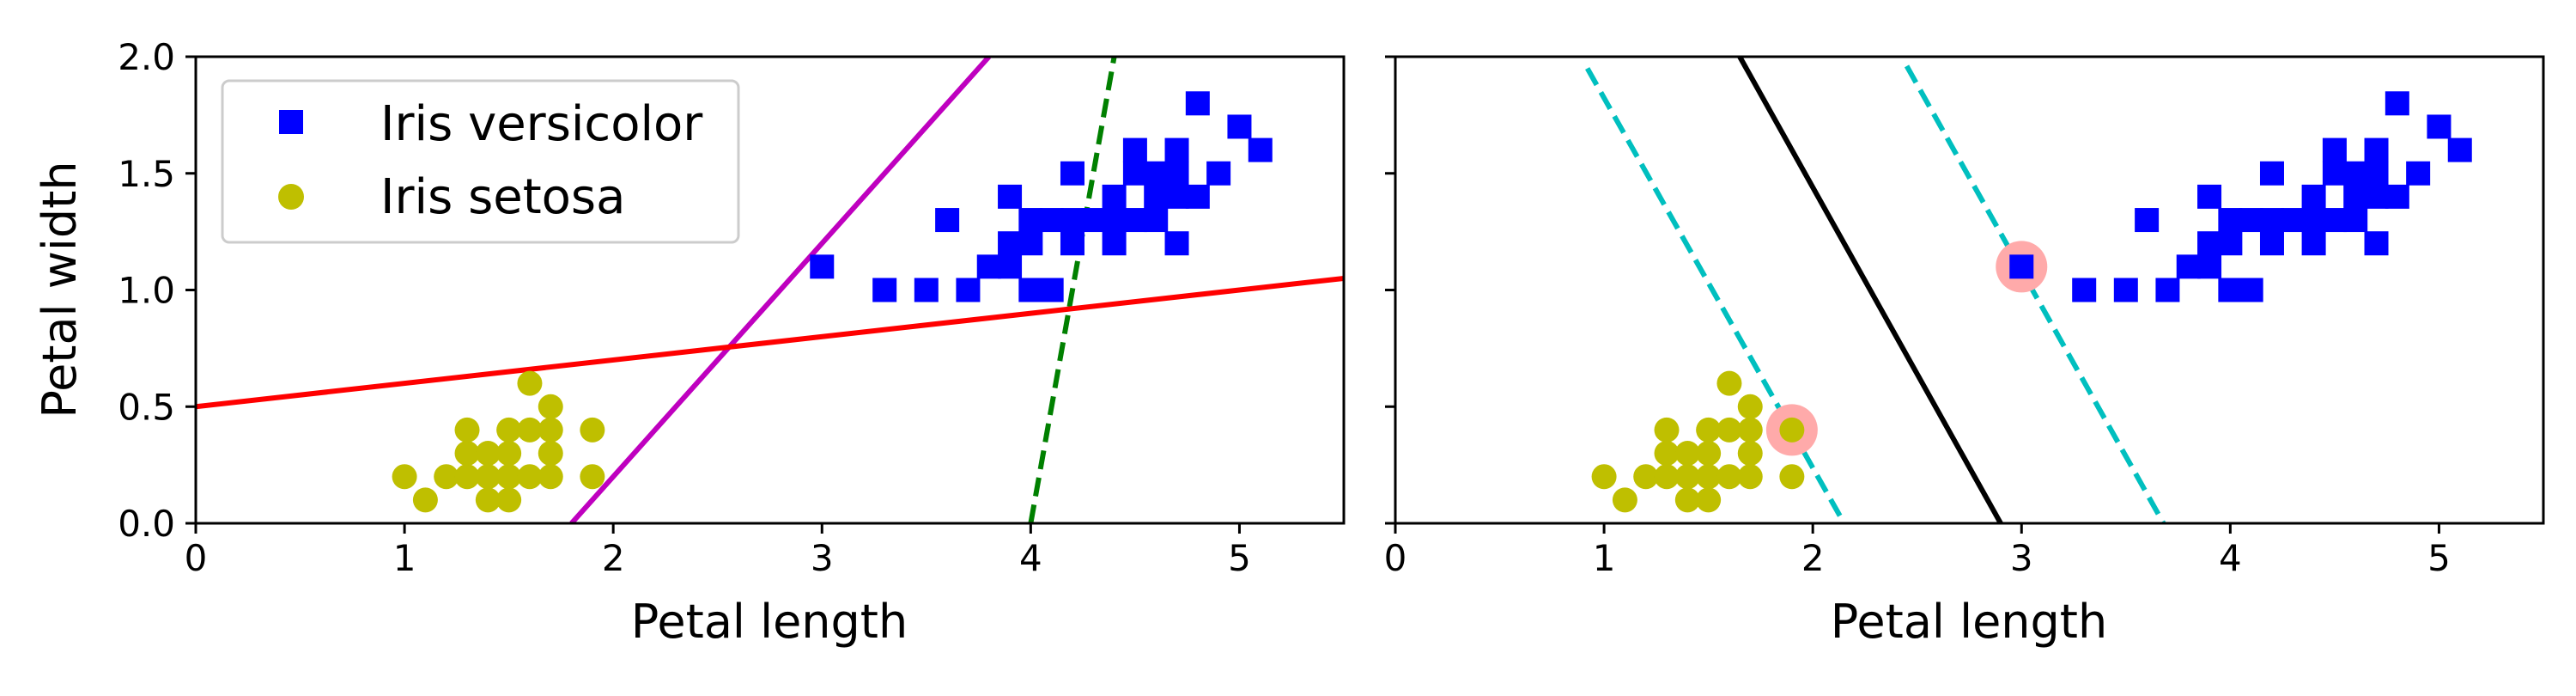 The height and width of the screenshot is (696, 2576). I want to click on legend: Iris versicolor Iris setosa, so click(481, 161).